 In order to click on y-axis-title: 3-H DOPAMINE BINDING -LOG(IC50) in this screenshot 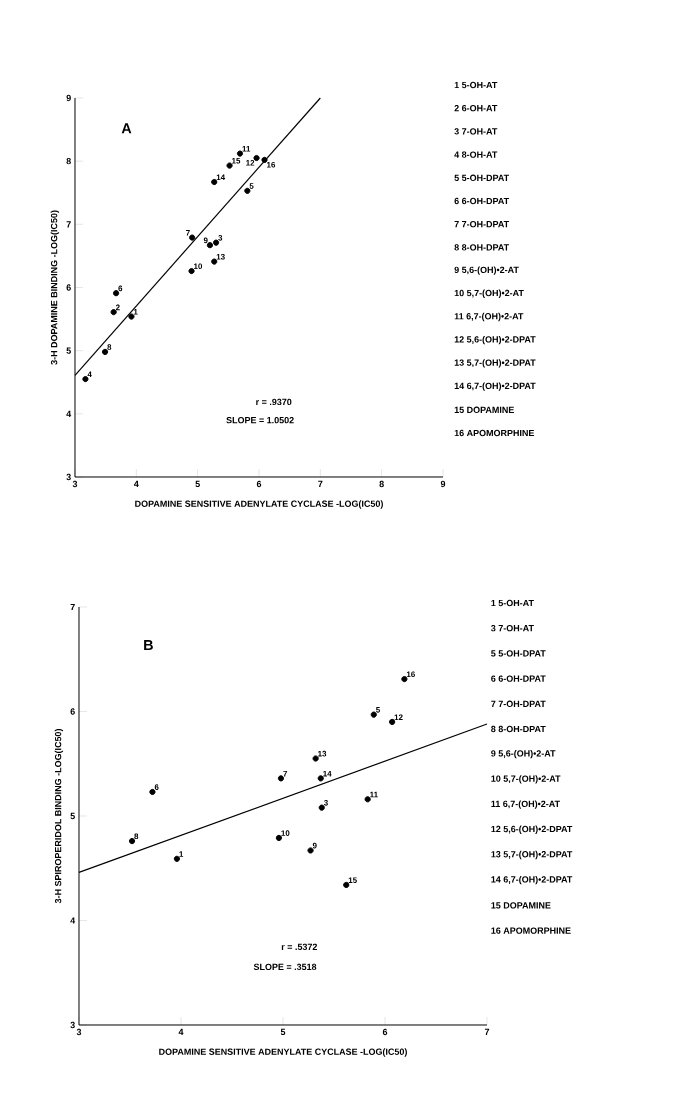, I will do `click(55, 287)`.